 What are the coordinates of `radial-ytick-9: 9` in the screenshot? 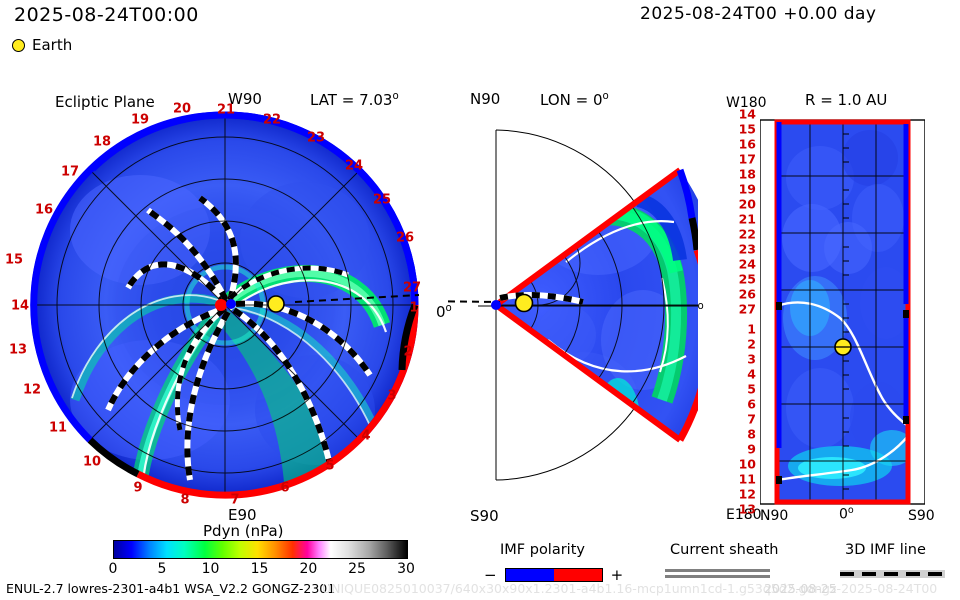 It's located at (751, 449).